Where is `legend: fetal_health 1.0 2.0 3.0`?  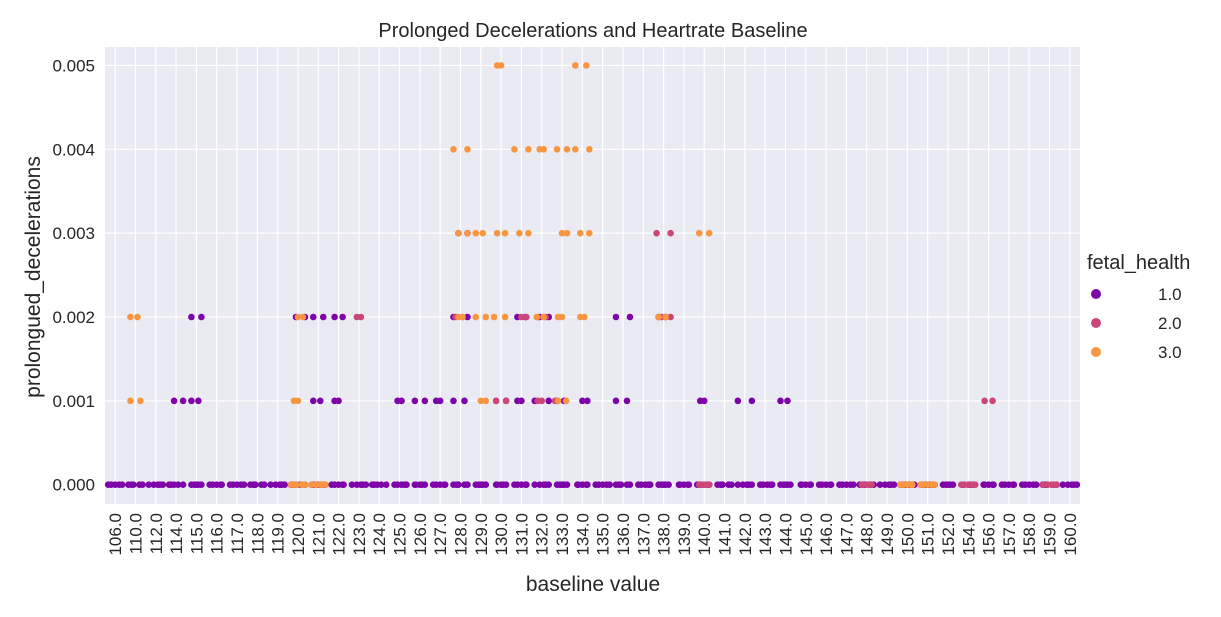 legend: fetal_health 1.0 2.0 3.0 is located at coordinates (1138, 307).